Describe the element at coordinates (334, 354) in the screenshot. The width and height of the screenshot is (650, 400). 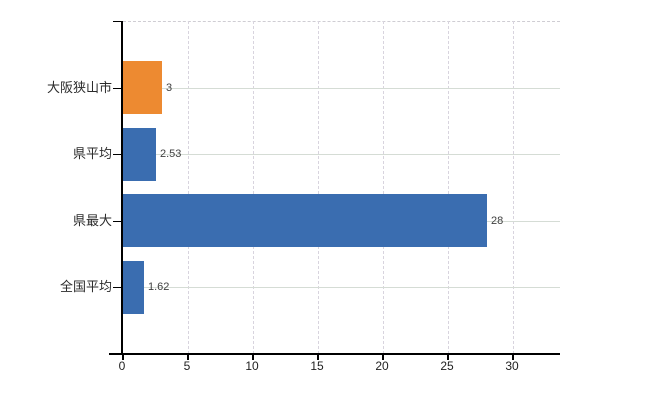
I see `x-axis-line` at that location.